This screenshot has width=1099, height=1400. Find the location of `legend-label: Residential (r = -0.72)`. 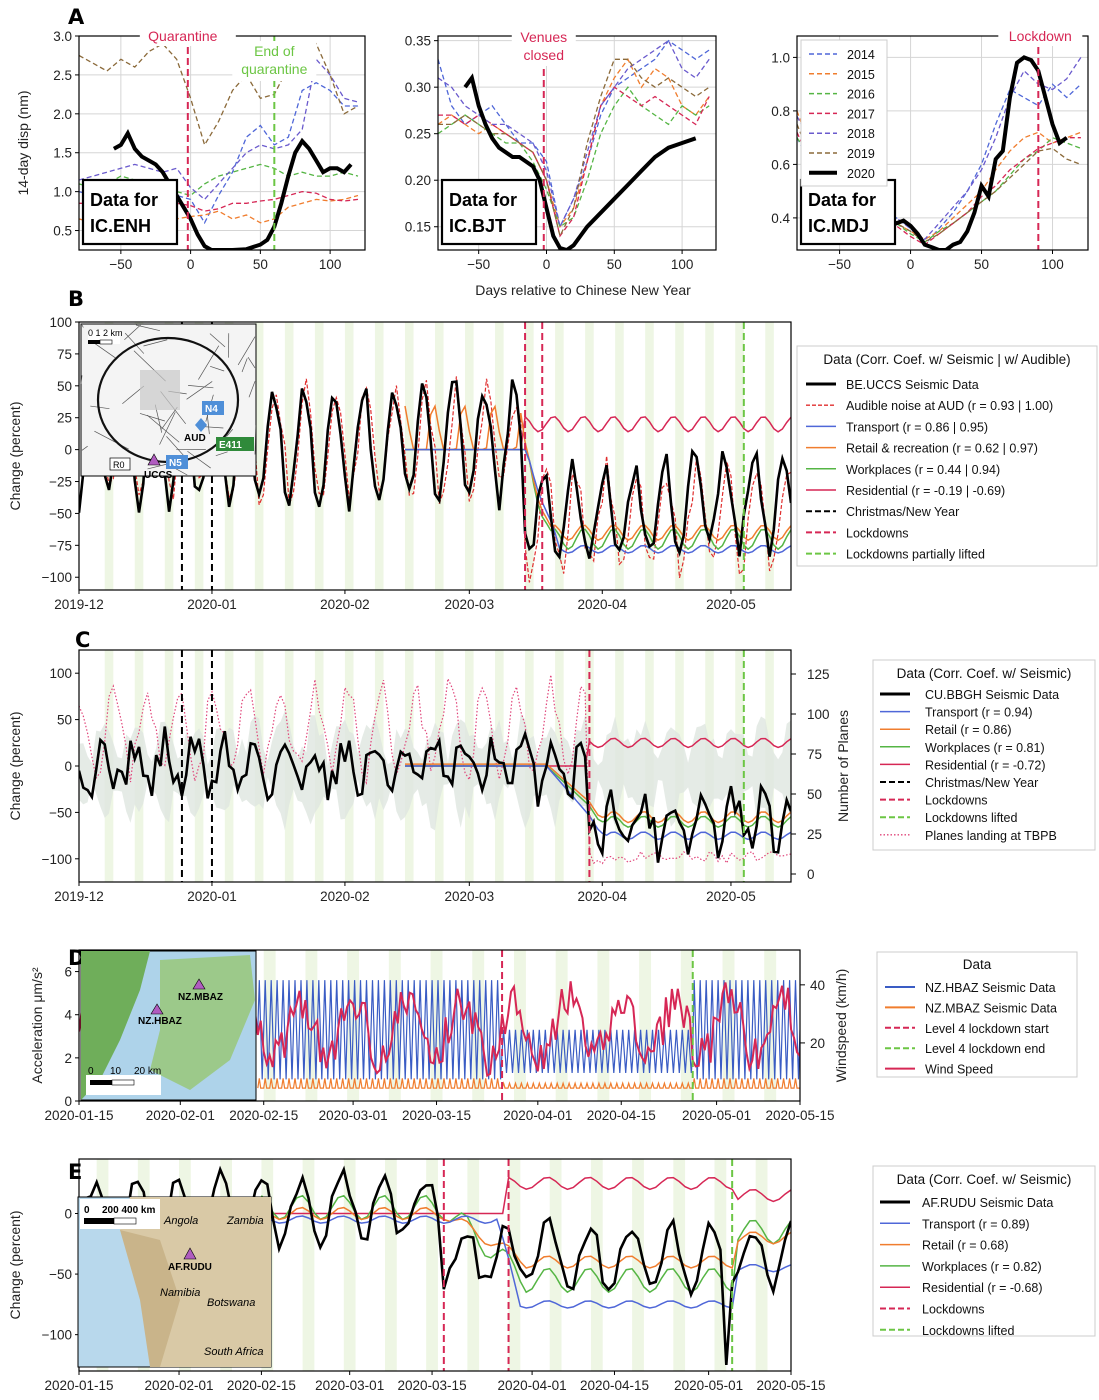

legend-label: Residential (r = -0.72) is located at coordinates (985, 765).